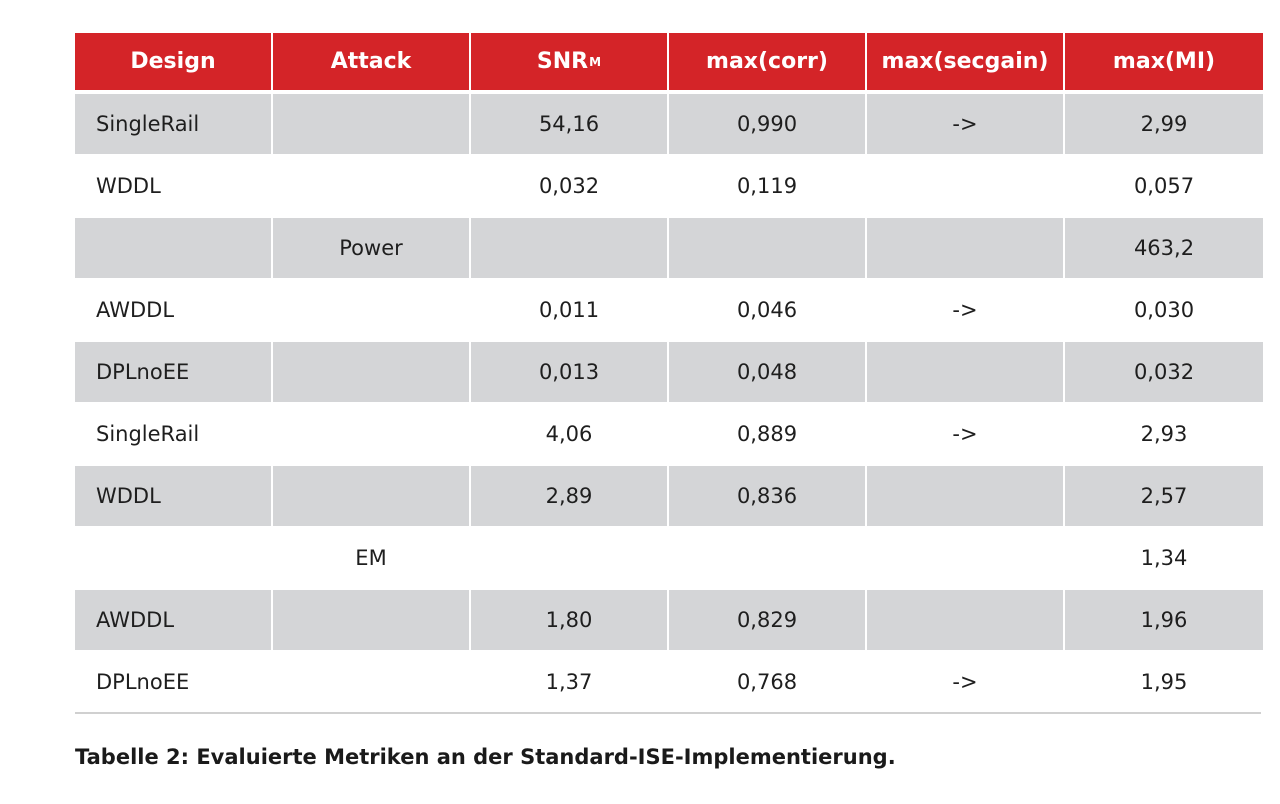  Describe the element at coordinates (965, 61) in the screenshot. I see `header-max-secgain: max(secgain)` at that location.